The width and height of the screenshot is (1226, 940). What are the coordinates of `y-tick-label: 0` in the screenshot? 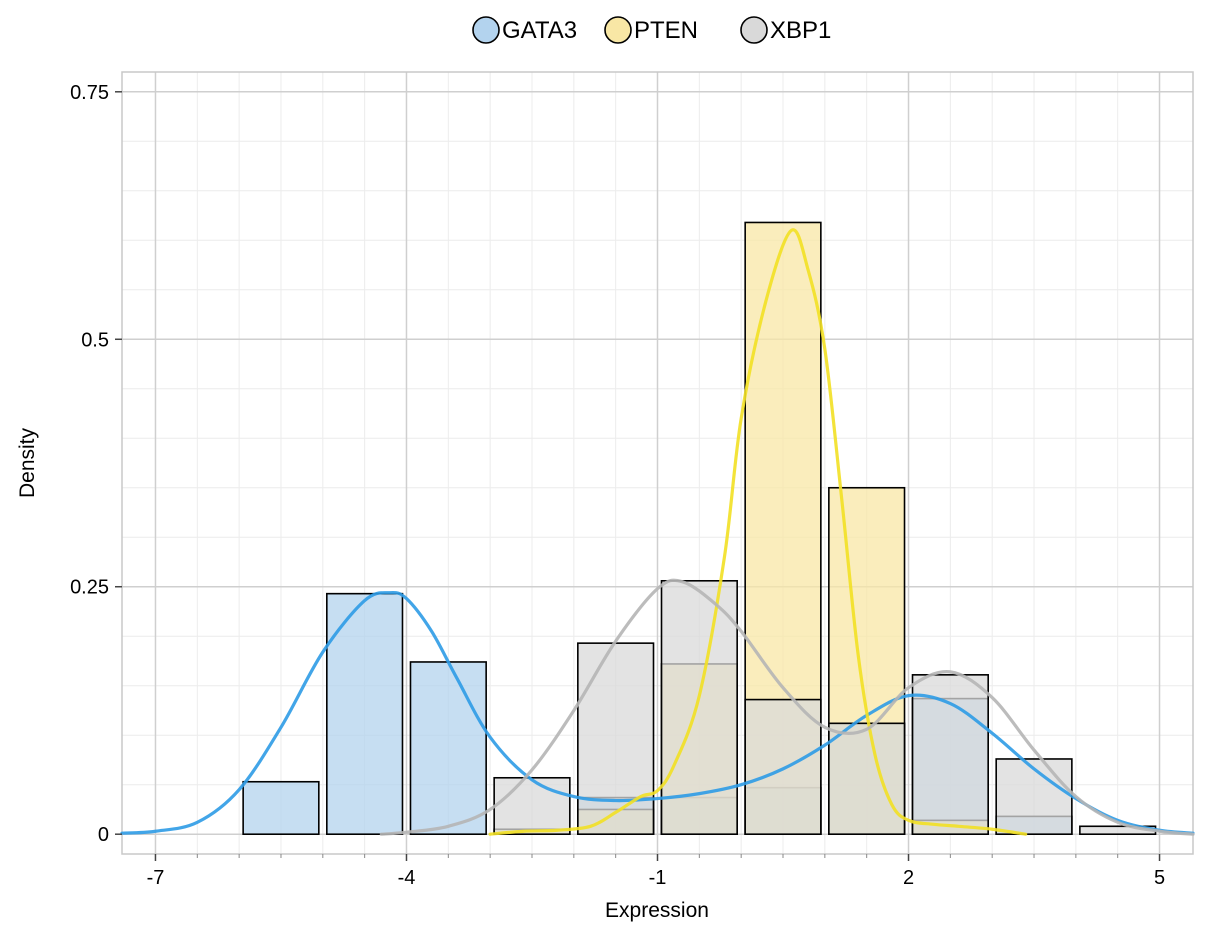 It's located at (103, 835).